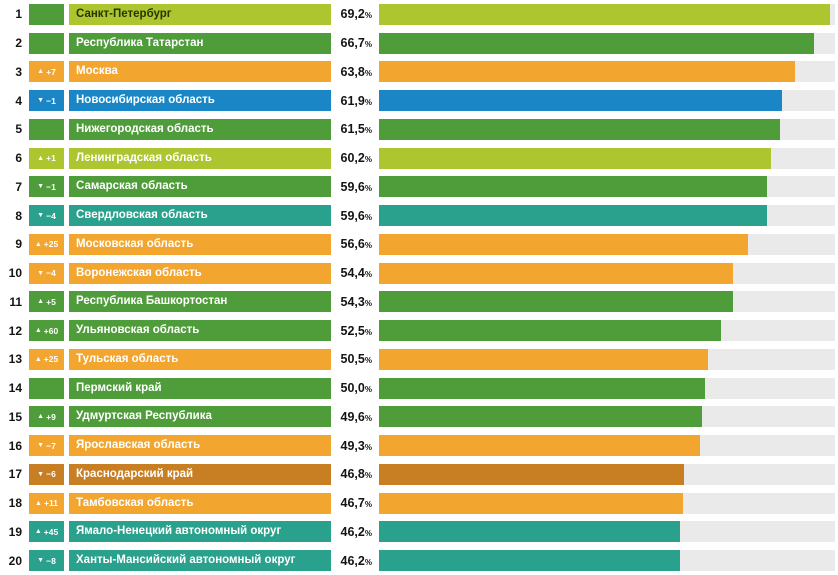 This screenshot has width=838, height=575. What do you see at coordinates (18, 14) in the screenshot?
I see `rank-number: 1` at bounding box center [18, 14].